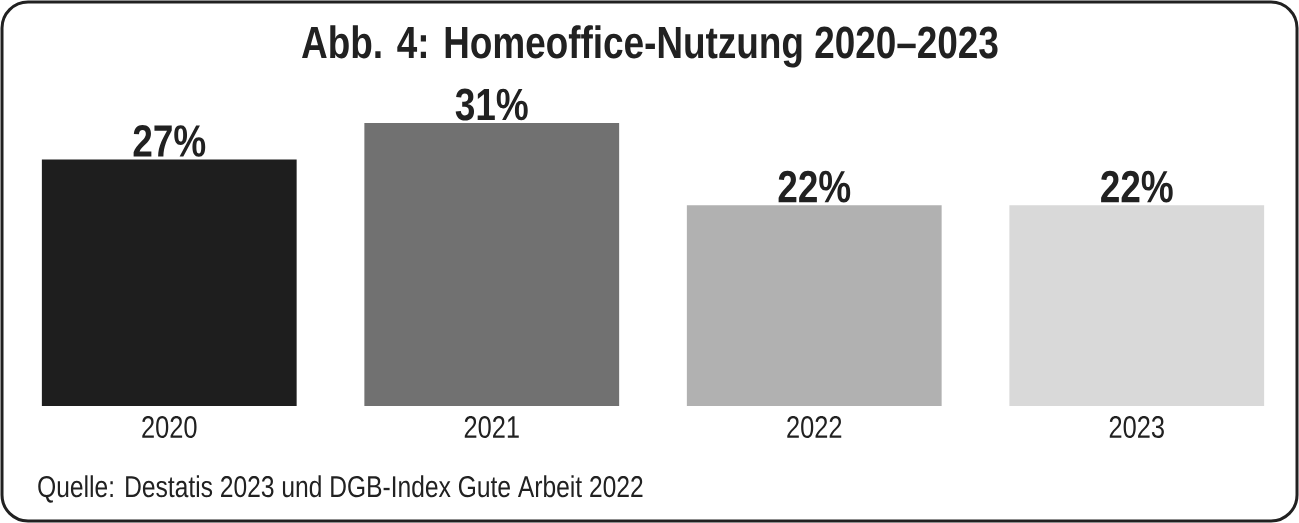 The width and height of the screenshot is (1299, 523). Describe the element at coordinates (814, 427) in the screenshot. I see `x-tick-label: 2022` at that location.